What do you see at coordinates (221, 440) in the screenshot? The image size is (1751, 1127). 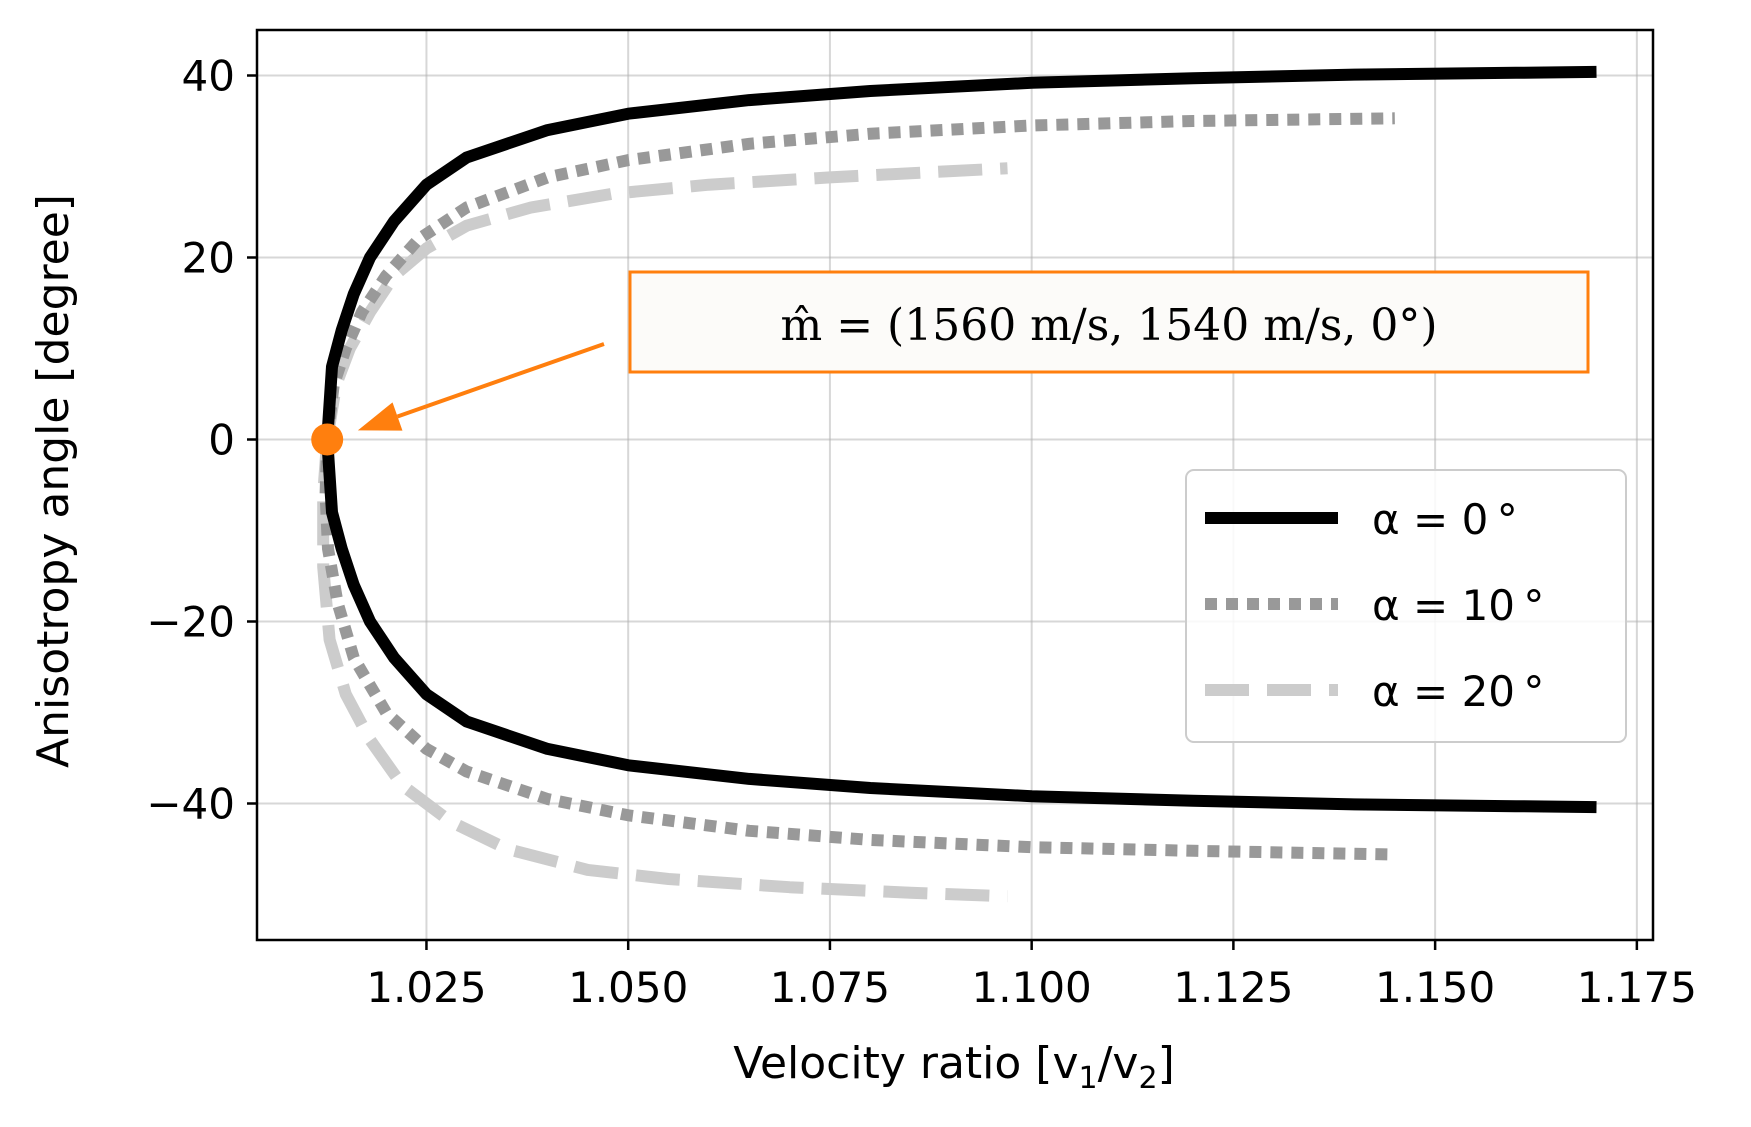 I see `y-tick-label: 0` at bounding box center [221, 440].